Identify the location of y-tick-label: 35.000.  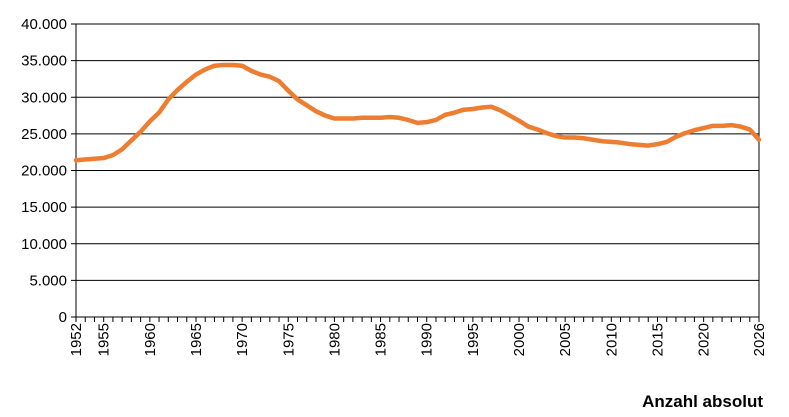
(44, 61).